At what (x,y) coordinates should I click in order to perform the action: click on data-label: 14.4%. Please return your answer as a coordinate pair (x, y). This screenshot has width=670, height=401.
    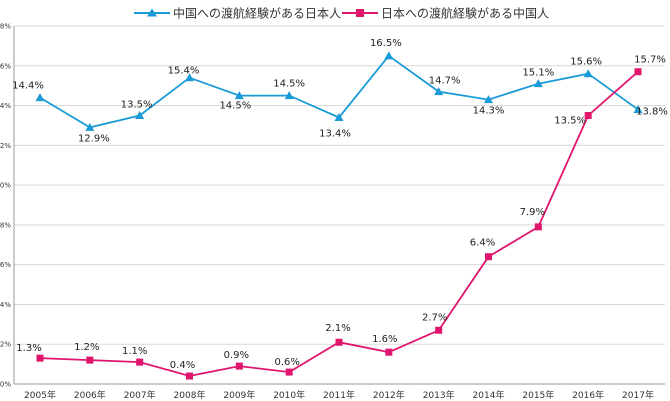
    Looking at the image, I should click on (28, 86).